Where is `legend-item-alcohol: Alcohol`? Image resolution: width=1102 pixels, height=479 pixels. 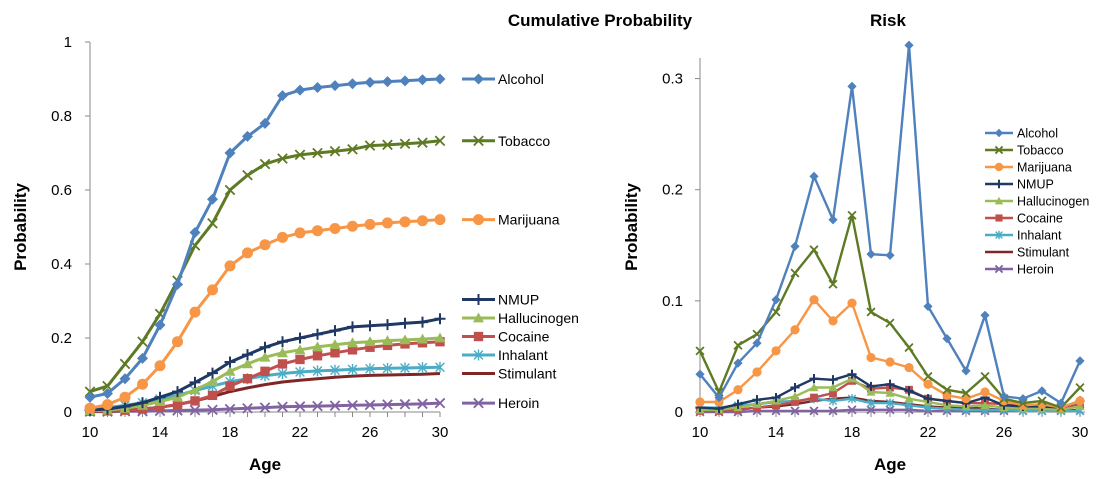
legend-item-alcohol: Alcohol is located at coordinates (503, 79).